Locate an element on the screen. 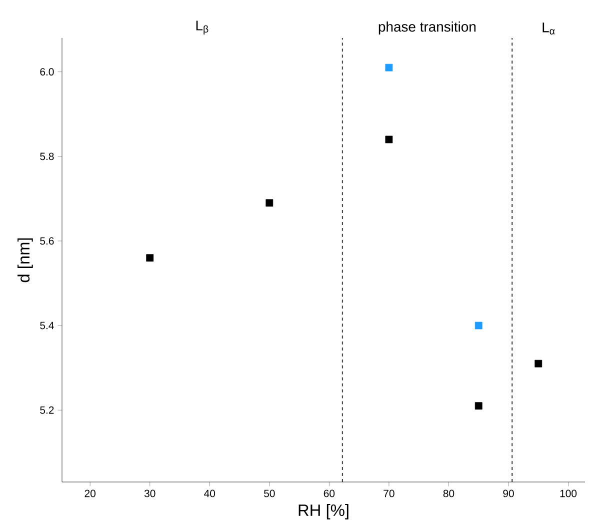 Image resolution: width=595 pixels, height=523 pixels. text: L$_{β}$ is located at coordinates (202, 27).